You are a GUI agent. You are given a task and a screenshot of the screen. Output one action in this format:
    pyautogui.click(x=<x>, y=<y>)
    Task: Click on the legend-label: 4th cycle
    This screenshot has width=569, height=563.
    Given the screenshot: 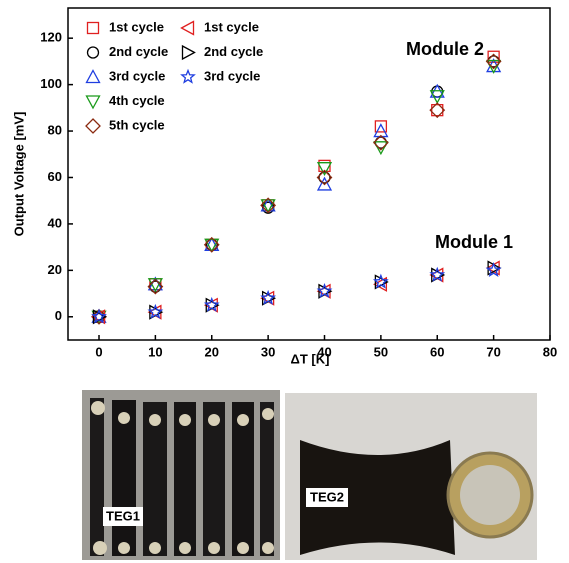 What is the action you would take?
    pyautogui.click(x=137, y=100)
    